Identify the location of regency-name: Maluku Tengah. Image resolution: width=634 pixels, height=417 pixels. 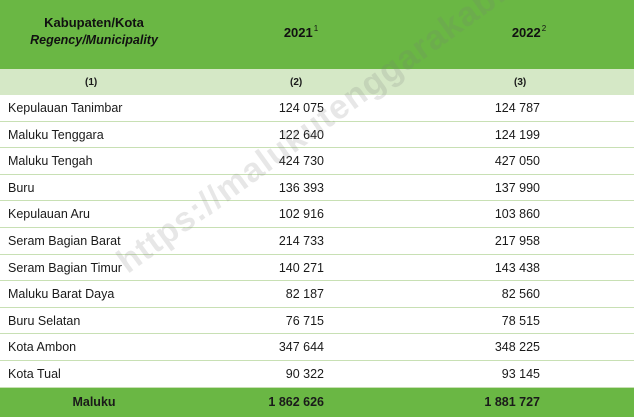
(50, 161).